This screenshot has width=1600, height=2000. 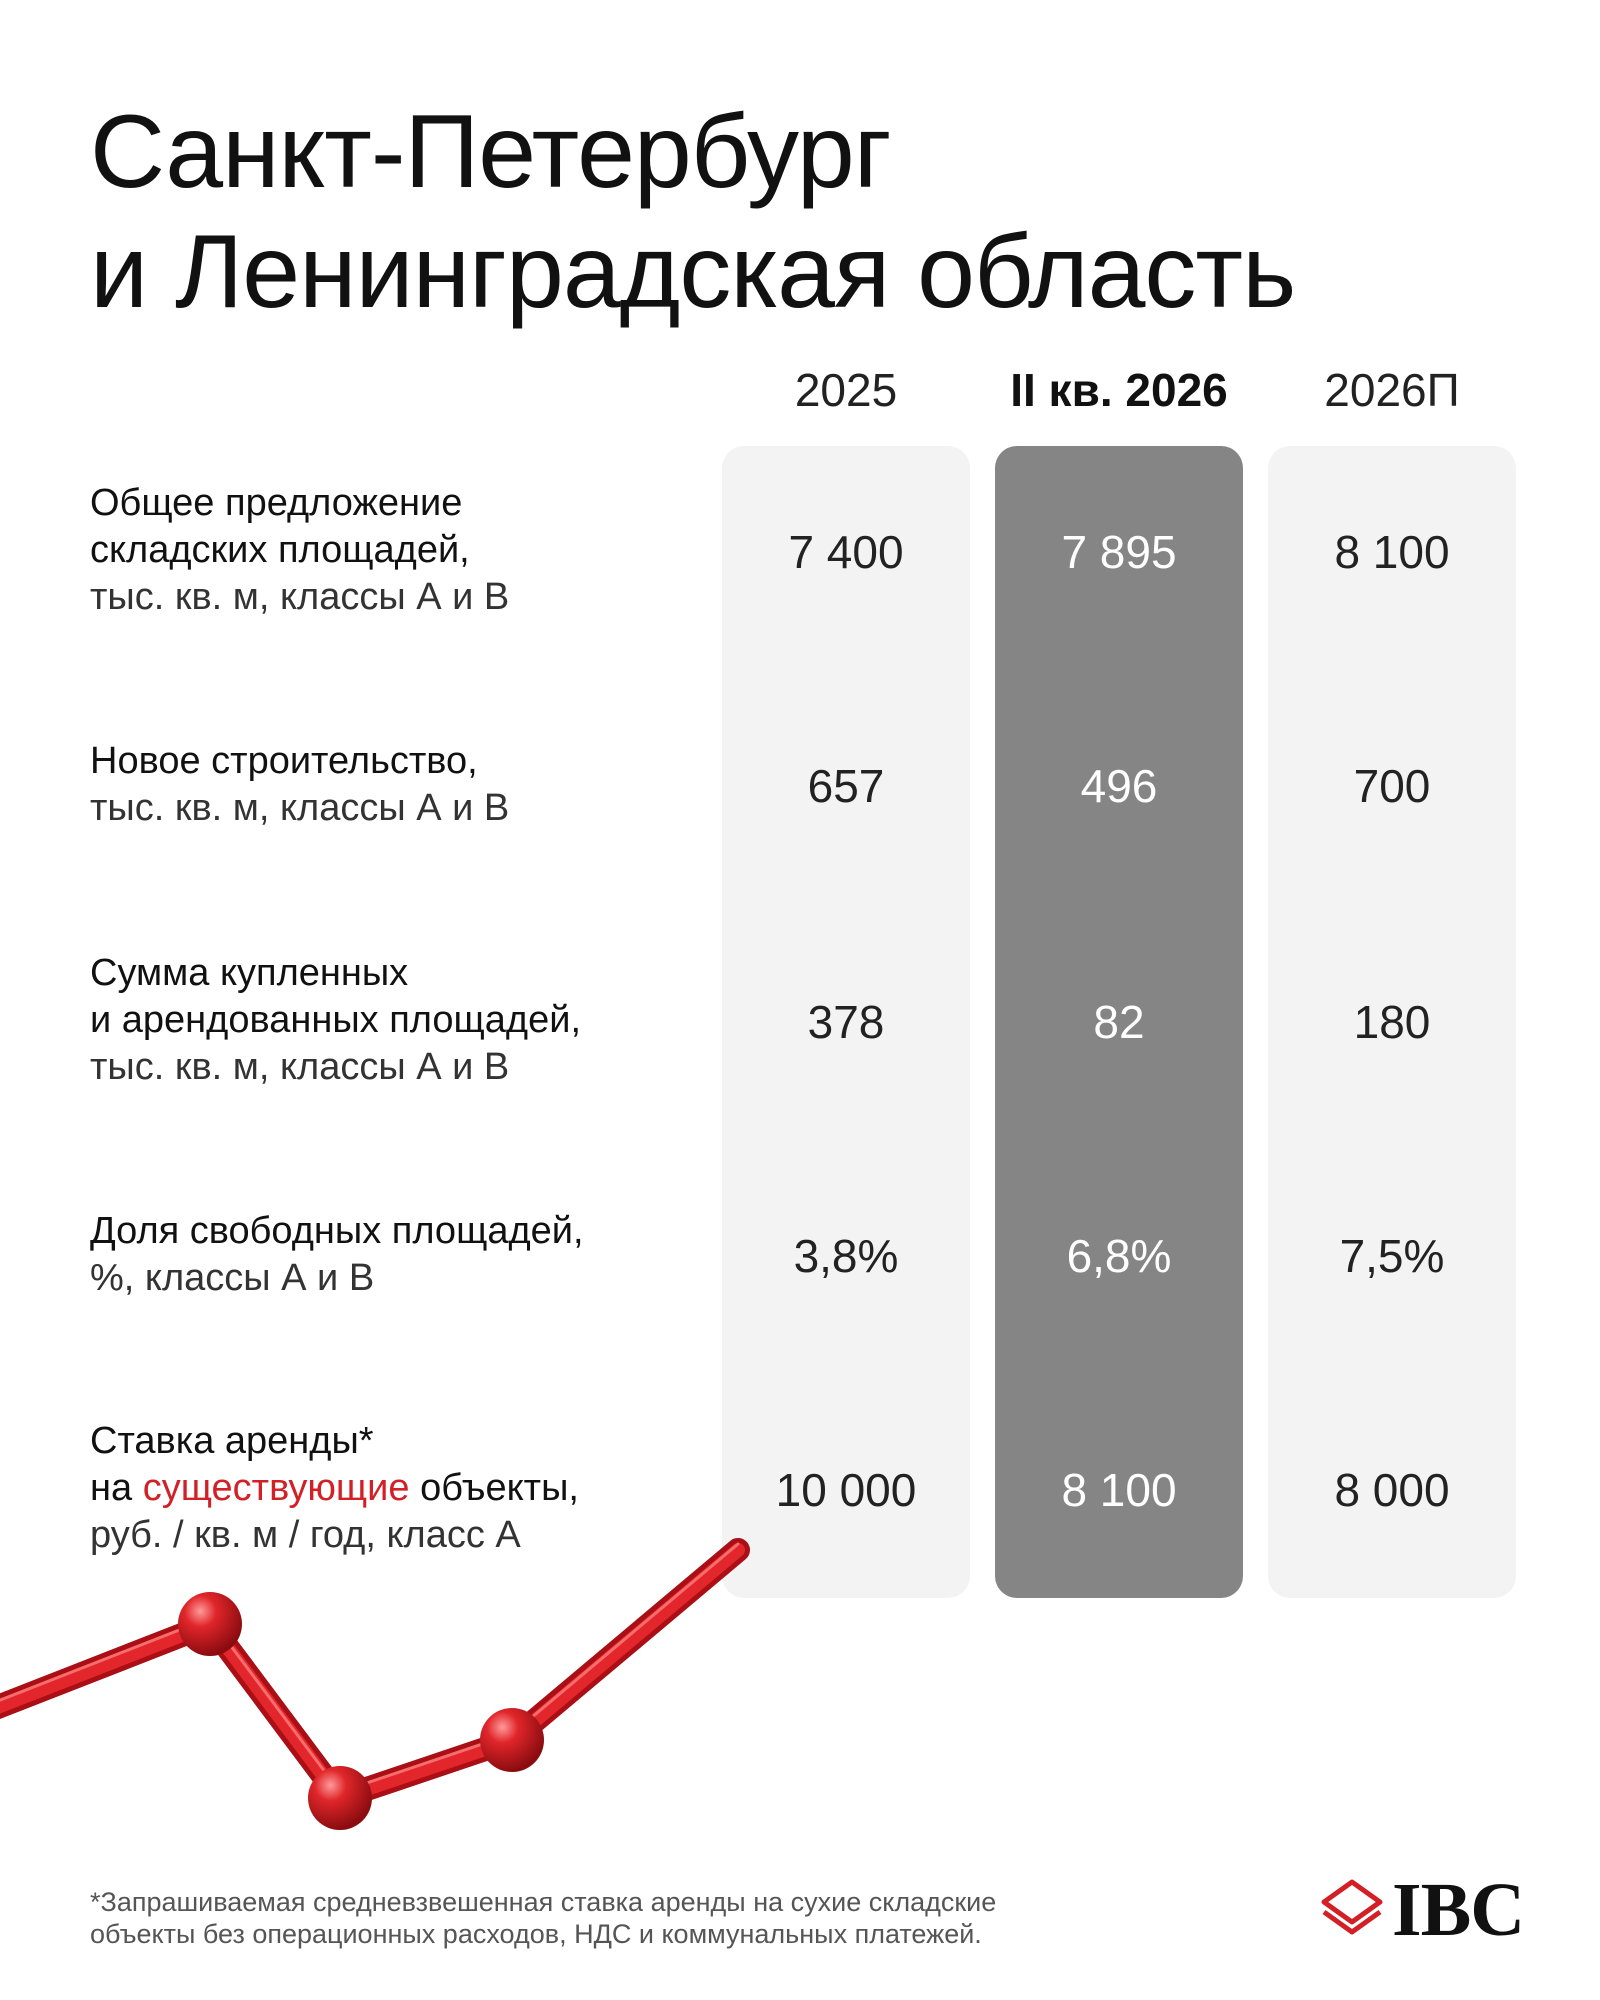 What do you see at coordinates (1119, 552) in the screenshot?
I see `cell-total-supply-q2-2026: 7 895` at bounding box center [1119, 552].